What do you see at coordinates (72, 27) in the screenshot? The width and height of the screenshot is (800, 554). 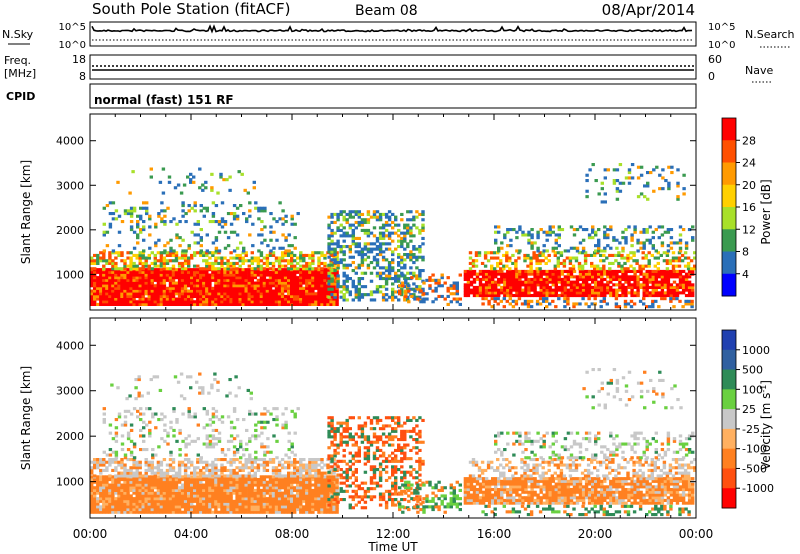 I see `nsky-top-tick: 10^5` at bounding box center [72, 27].